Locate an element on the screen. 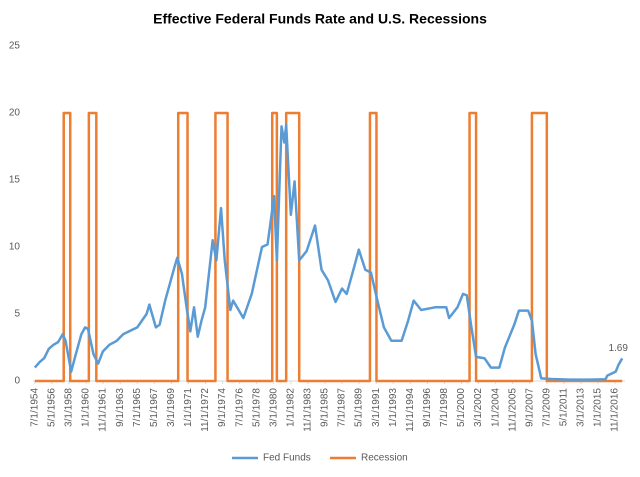  legend-label: Fed Funds is located at coordinates (287, 458).